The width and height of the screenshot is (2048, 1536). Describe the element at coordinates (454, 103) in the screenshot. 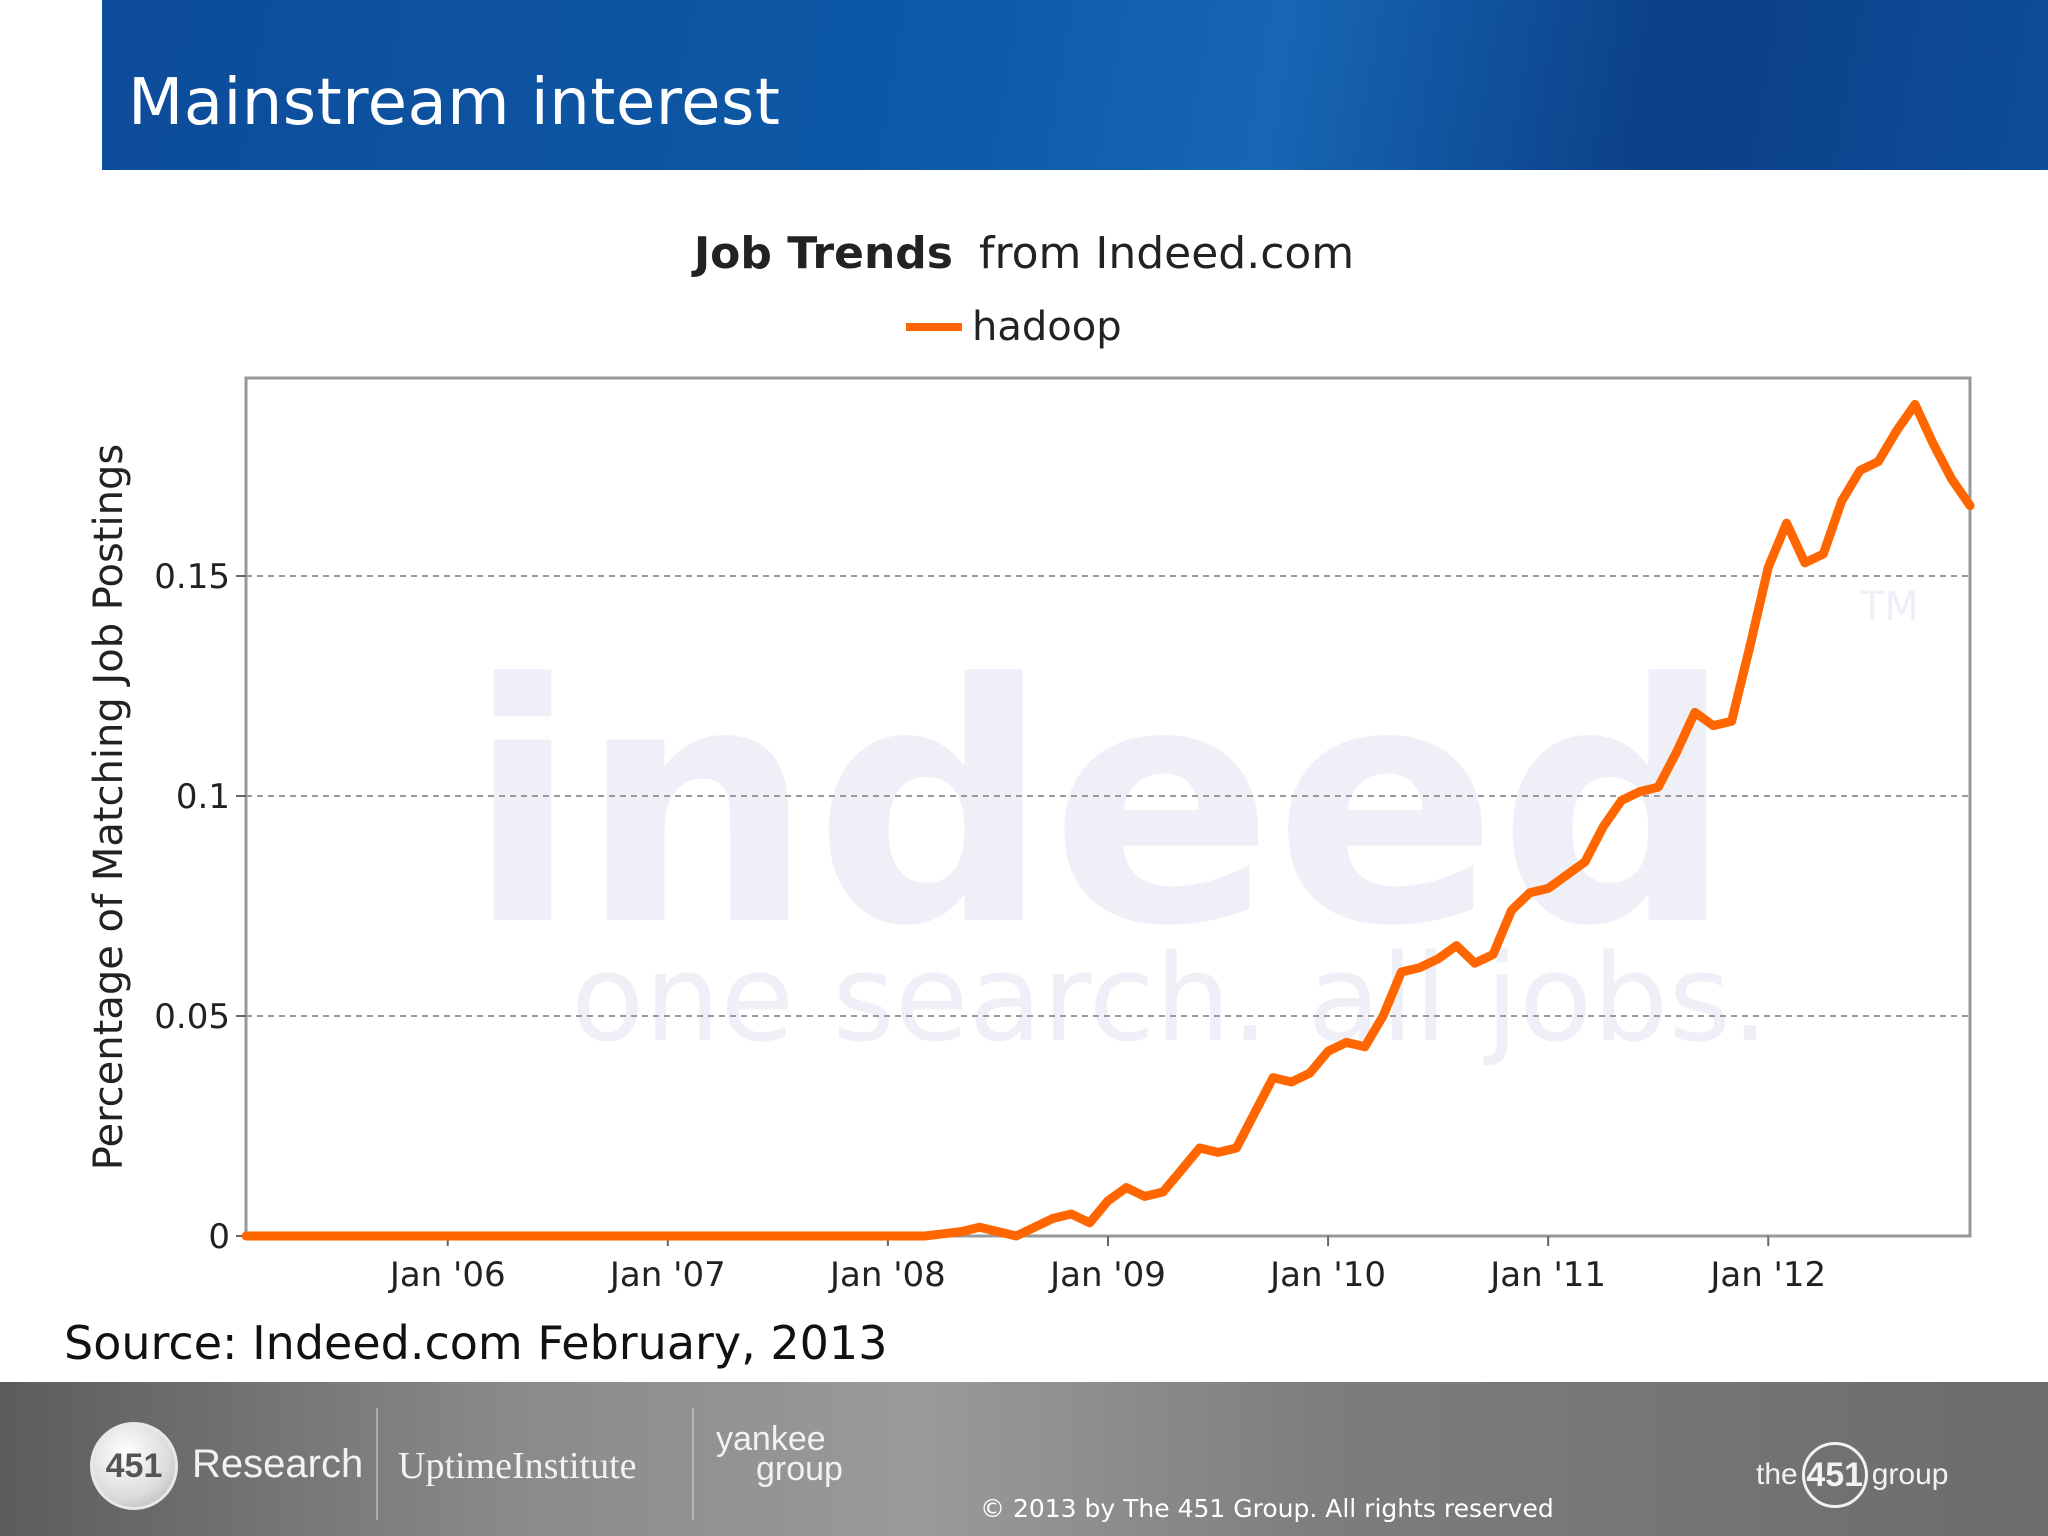

I see `slide-title: Mainstream interest` at that location.